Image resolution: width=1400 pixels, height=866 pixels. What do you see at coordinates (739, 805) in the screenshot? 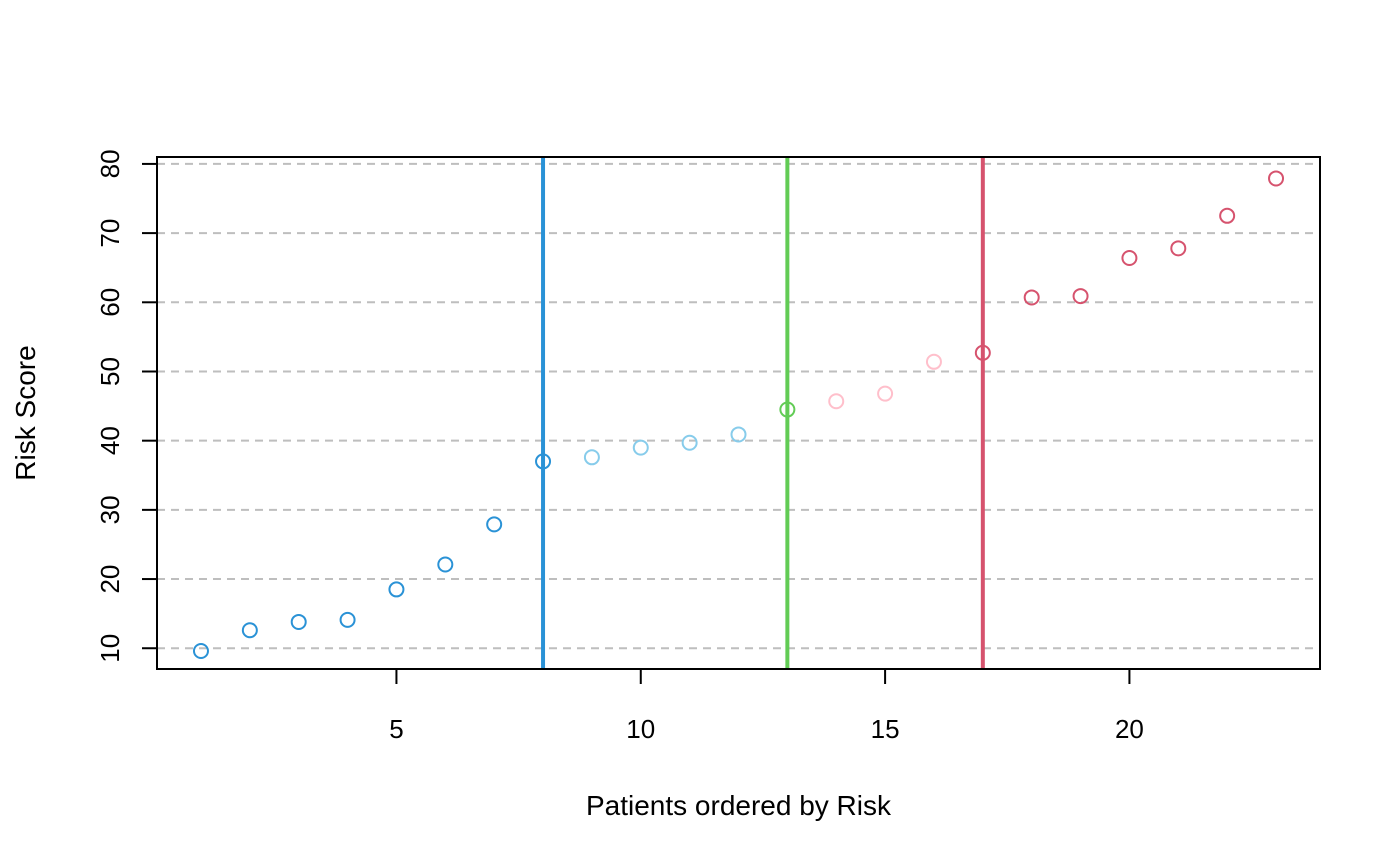
I see `x-axis-label: Patients ordered by Risk` at bounding box center [739, 805].